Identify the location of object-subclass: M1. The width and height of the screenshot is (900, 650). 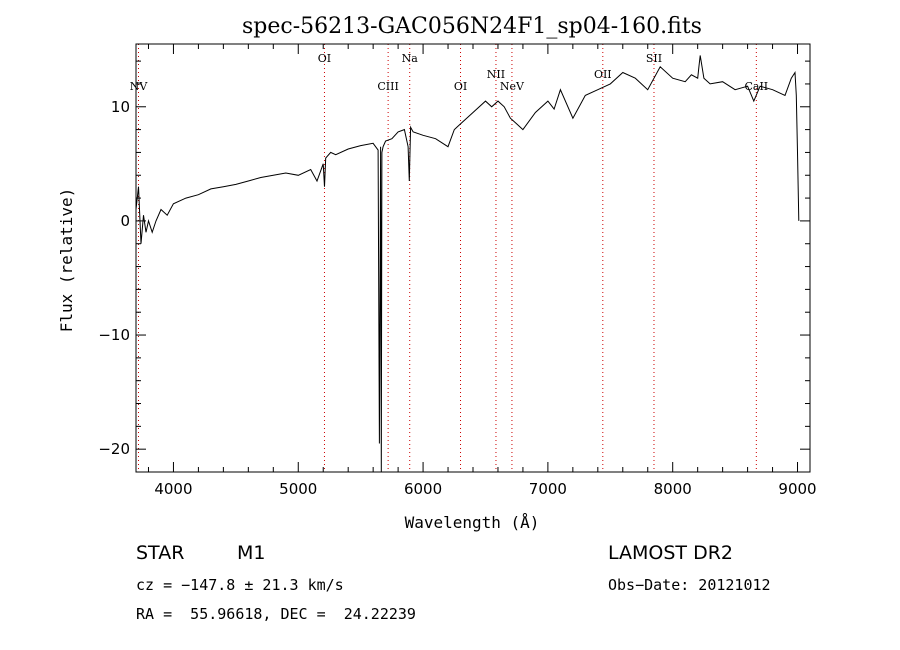
(251, 553).